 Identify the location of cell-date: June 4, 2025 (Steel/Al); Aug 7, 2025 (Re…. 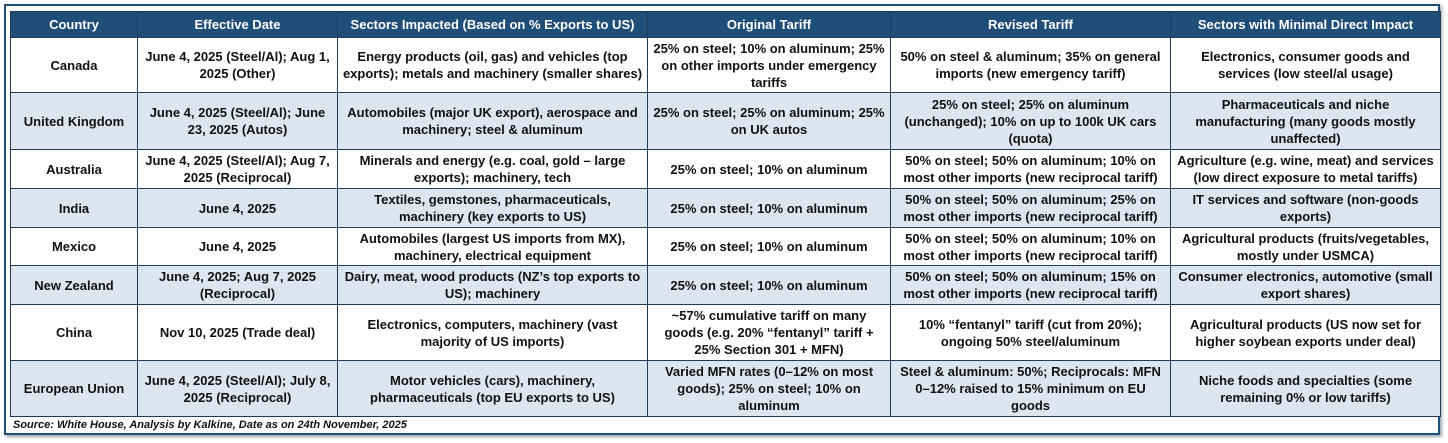
(237, 169).